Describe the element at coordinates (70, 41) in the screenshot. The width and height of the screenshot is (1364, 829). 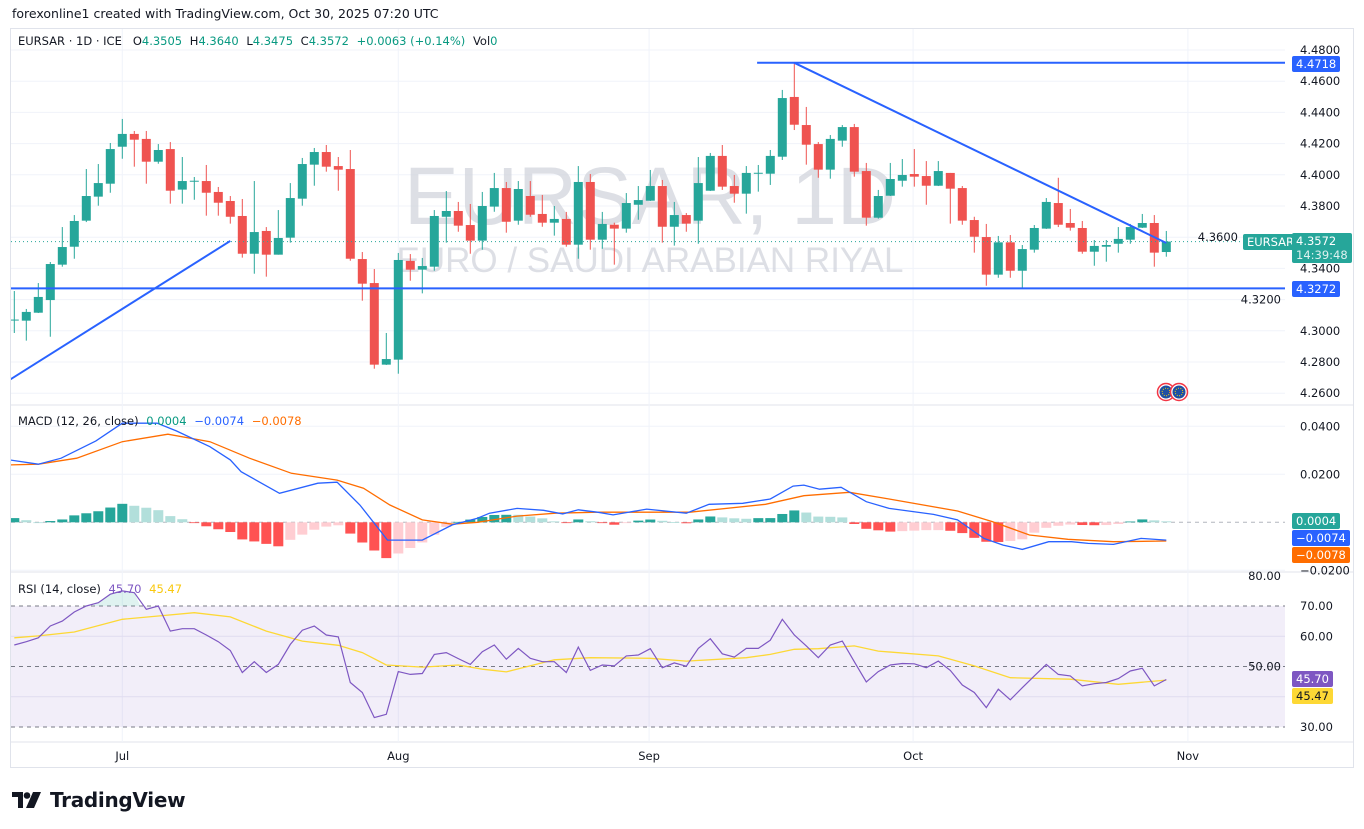
I see `symbol-info: EURSAR · 1D · ICE` at that location.